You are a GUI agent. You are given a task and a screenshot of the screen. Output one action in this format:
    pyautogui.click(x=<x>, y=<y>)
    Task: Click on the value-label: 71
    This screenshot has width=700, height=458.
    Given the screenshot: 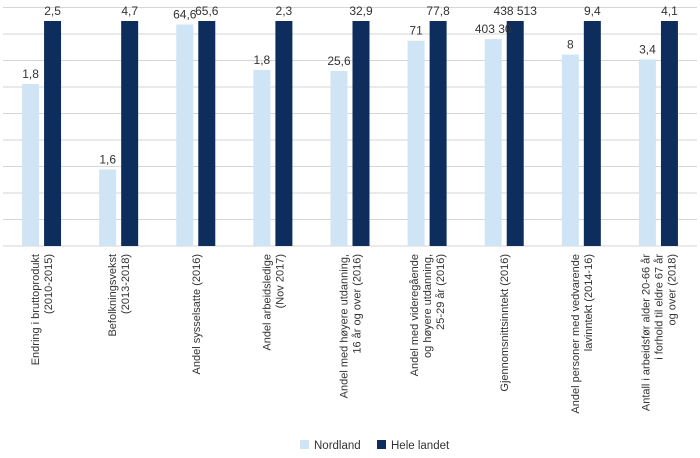 What is the action you would take?
    pyautogui.click(x=416, y=31)
    